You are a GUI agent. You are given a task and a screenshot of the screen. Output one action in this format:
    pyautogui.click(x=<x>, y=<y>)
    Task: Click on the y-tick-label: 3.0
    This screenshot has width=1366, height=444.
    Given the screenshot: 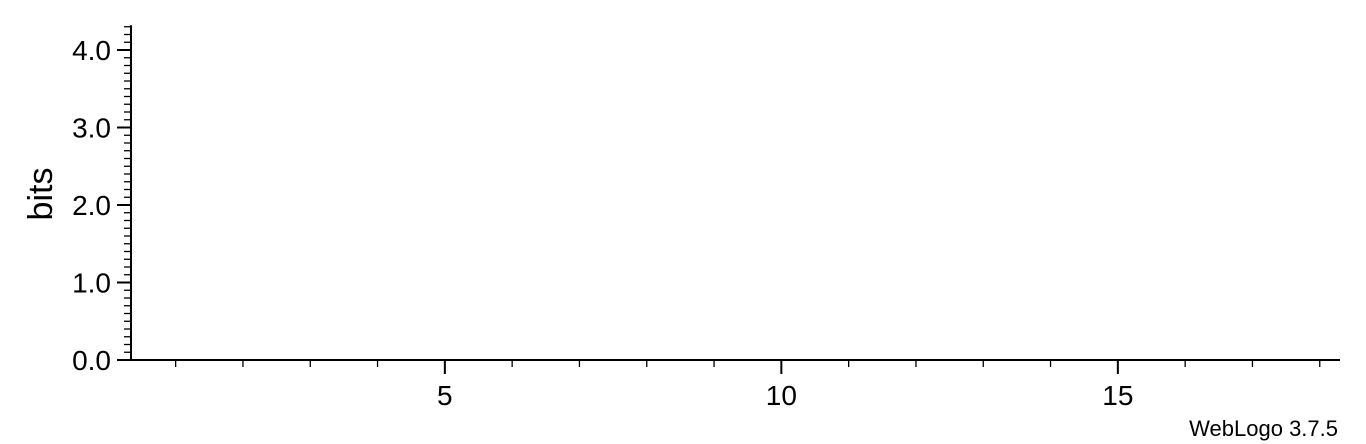 What is the action you would take?
    pyautogui.click(x=91, y=128)
    